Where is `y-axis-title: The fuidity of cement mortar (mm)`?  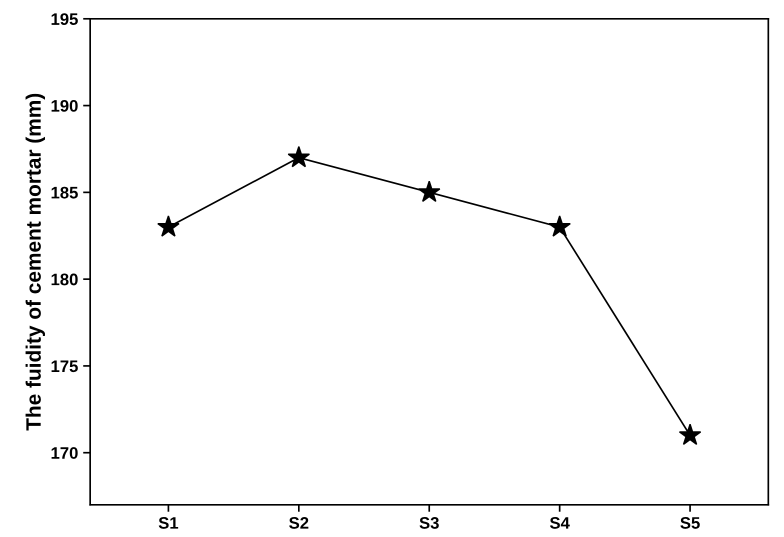 y-axis-title: The fuidity of cement mortar (mm) is located at coordinates (35, 262).